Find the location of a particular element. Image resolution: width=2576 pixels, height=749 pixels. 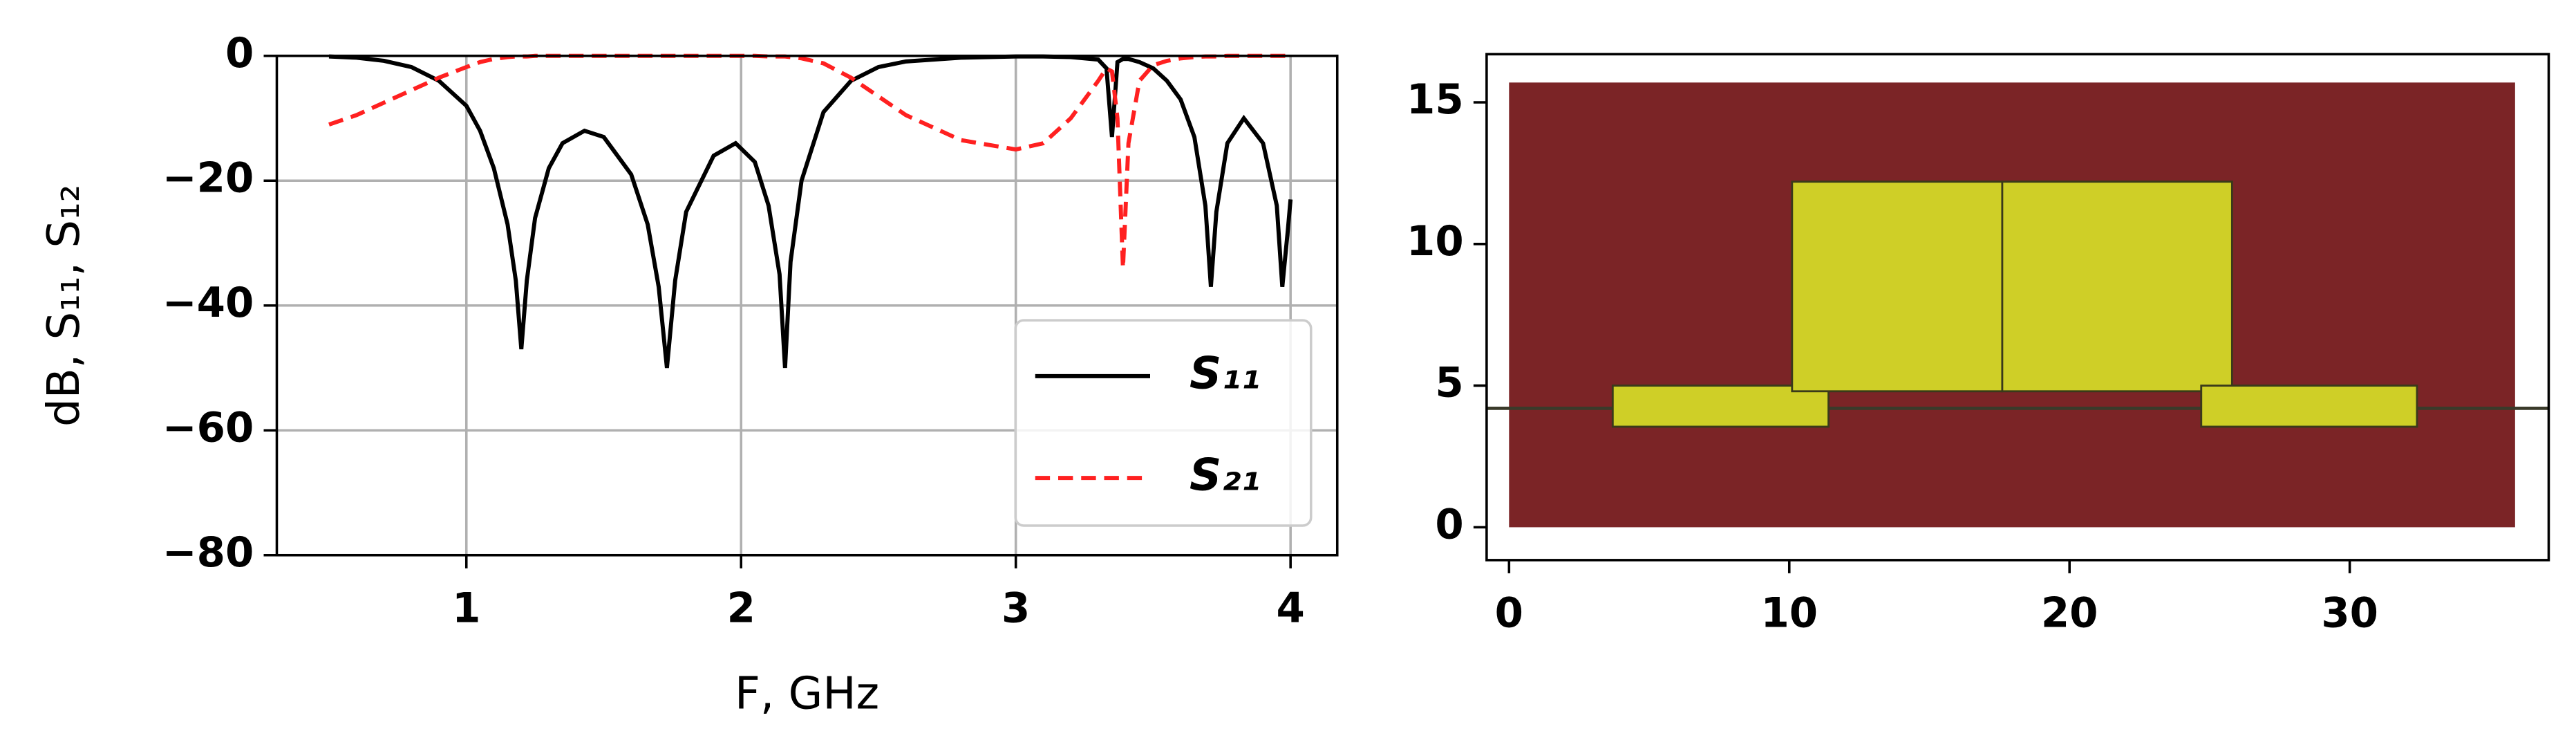

y-tick-label: −20 is located at coordinates (208, 178).